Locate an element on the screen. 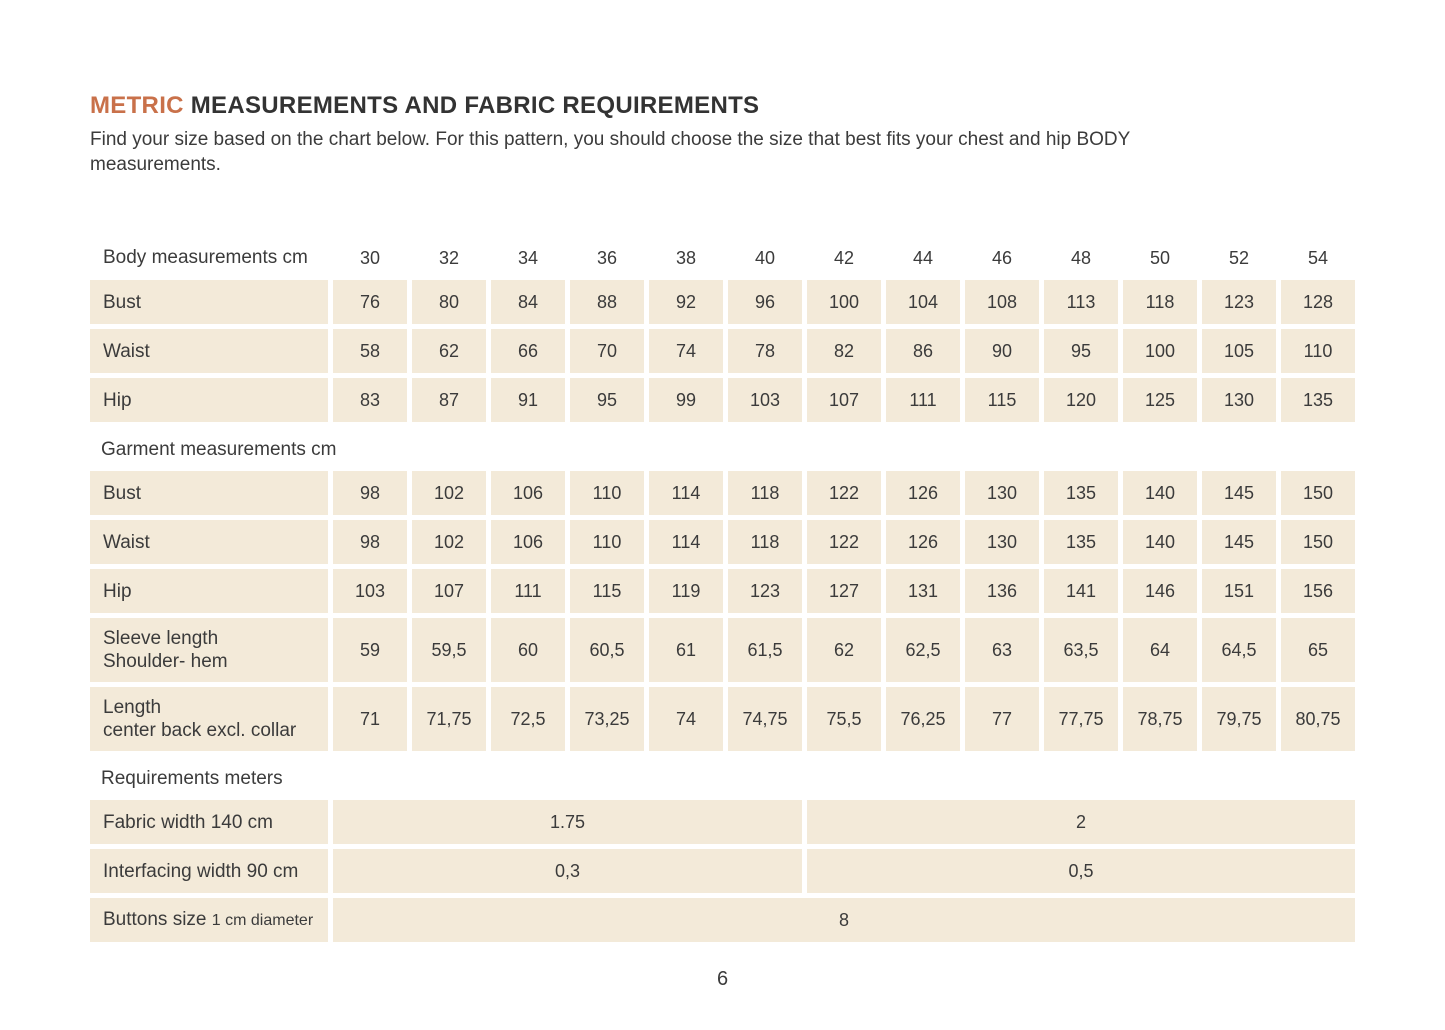 This screenshot has width=1445, height=1030. measurement-cell: 86 is located at coordinates (923, 351).